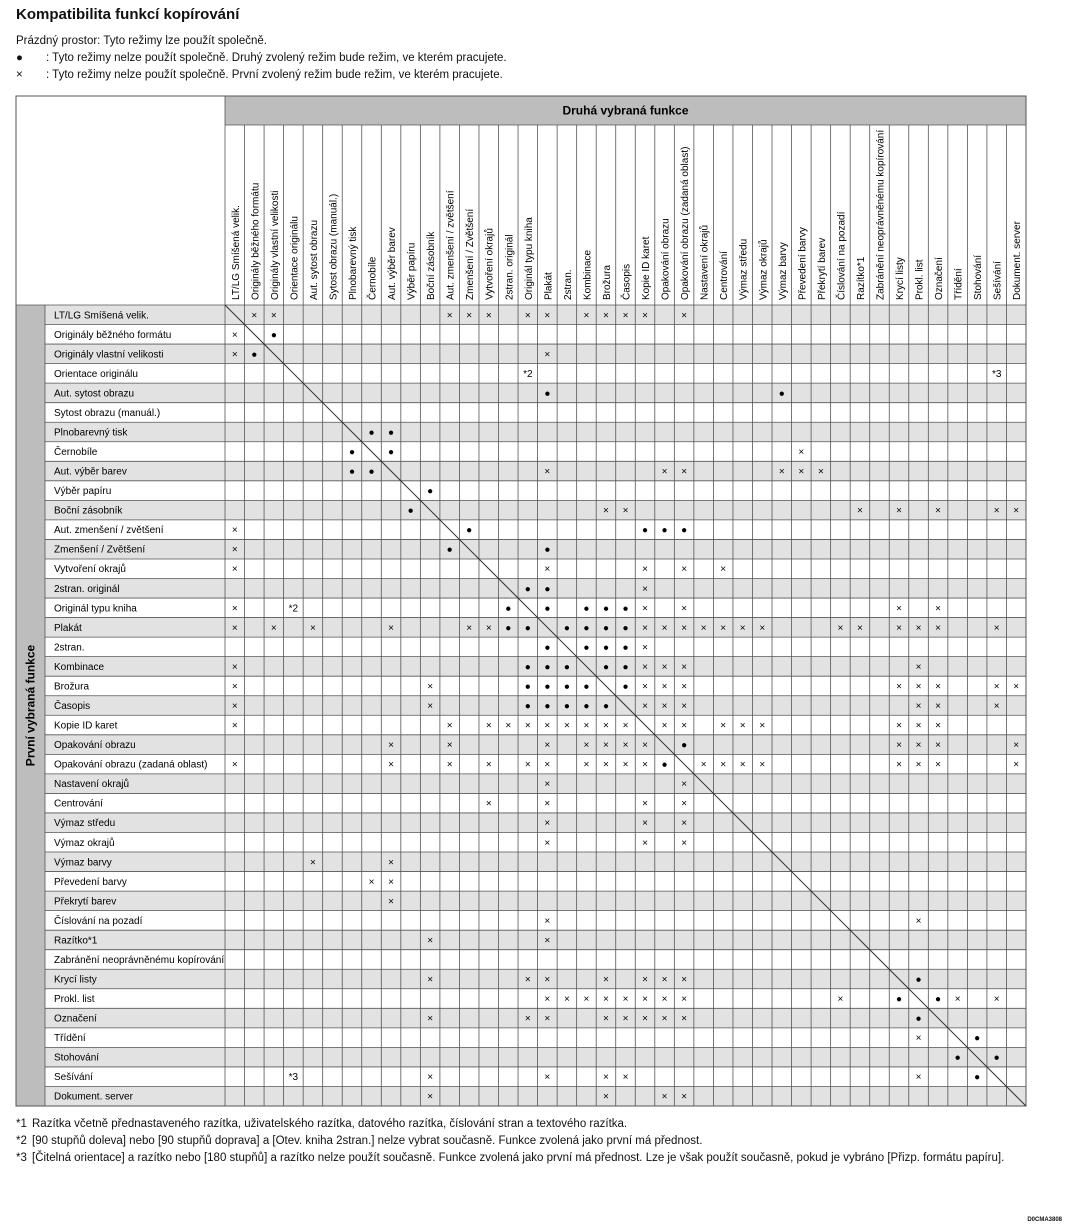 The height and width of the screenshot is (1227, 1070). Describe the element at coordinates (607, 282) in the screenshot. I see `column-label: Brožura` at that location.